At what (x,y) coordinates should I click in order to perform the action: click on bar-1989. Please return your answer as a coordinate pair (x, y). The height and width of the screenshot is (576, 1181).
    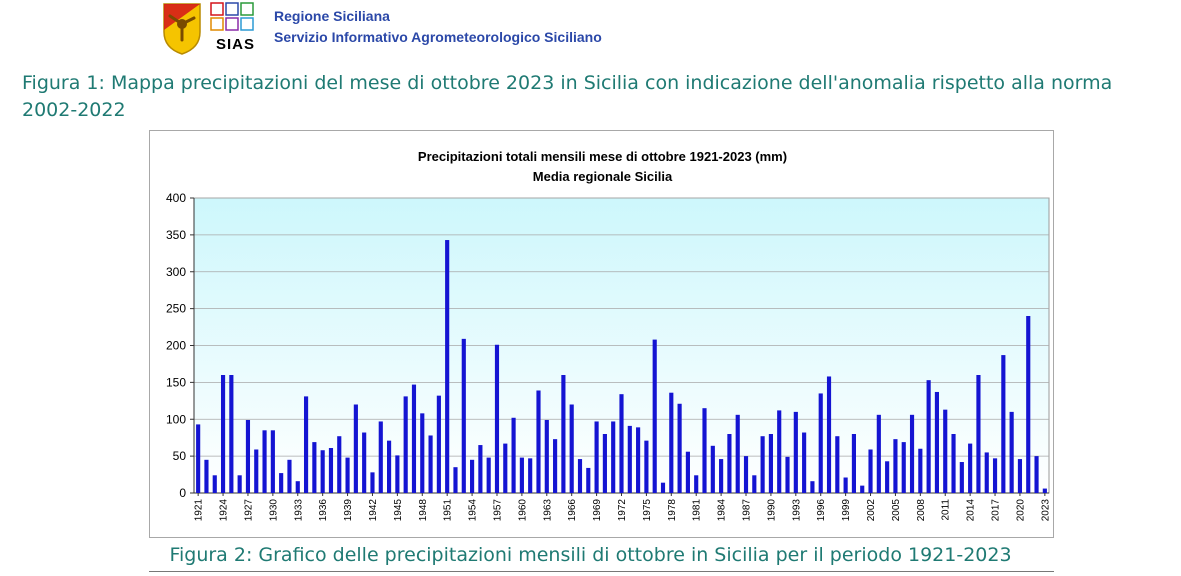
    Looking at the image, I should click on (762, 464).